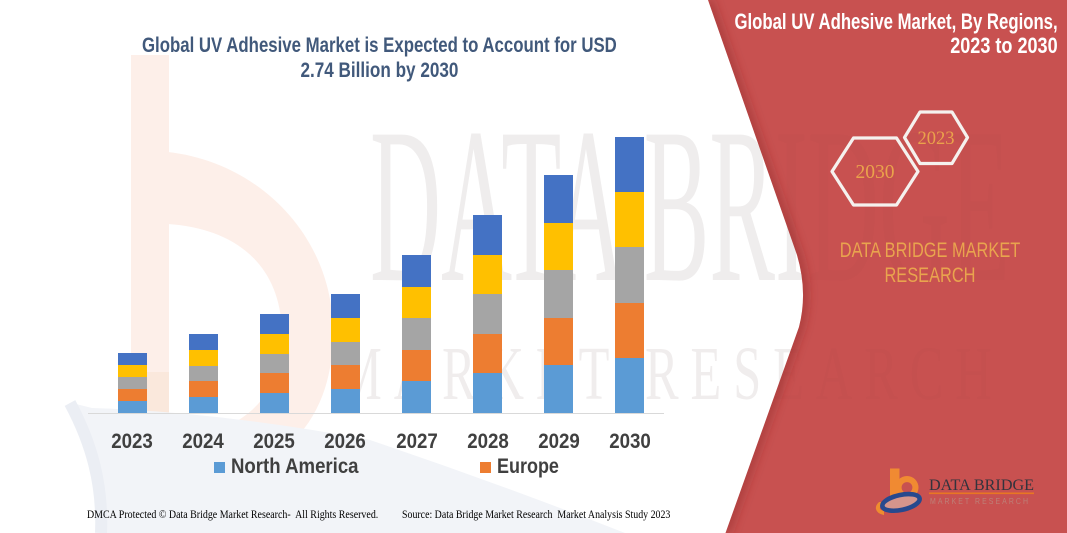 The image size is (1067, 533). I want to click on svg-text: 2023, so click(936, 139).